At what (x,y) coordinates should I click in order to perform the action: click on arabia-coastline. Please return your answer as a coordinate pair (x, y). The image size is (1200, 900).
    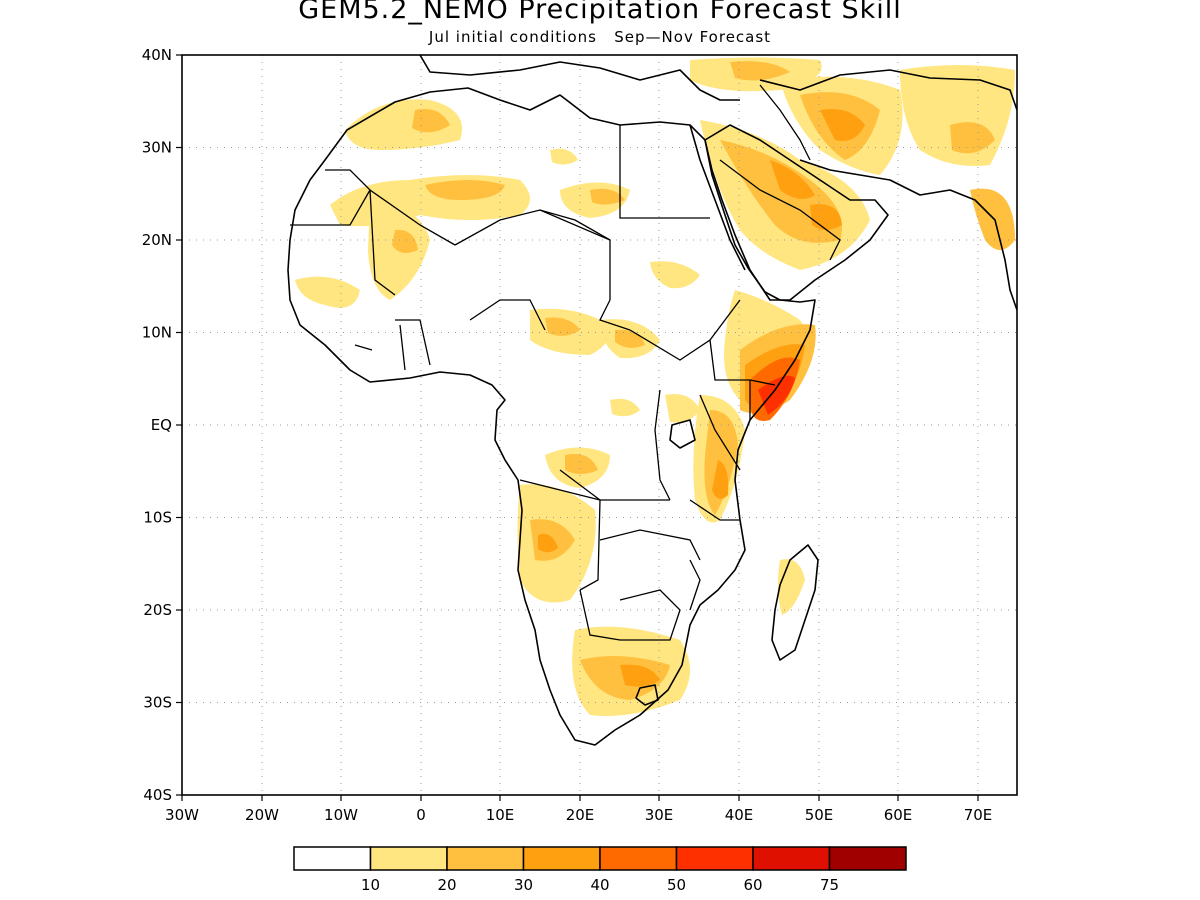
    Looking at the image, I should click on (796, 212).